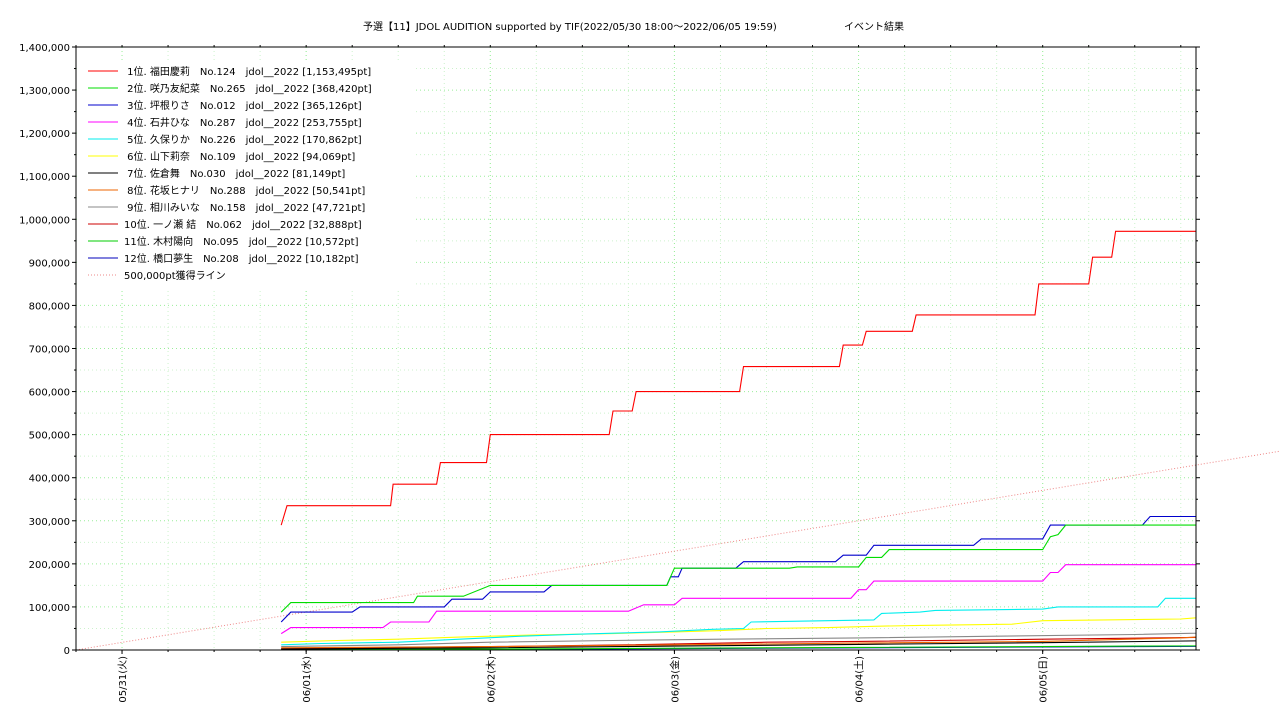  I want to click on legend-label: 9位. 相川みいな No.158 jdol__2022 [47,721pt], so click(244, 207).